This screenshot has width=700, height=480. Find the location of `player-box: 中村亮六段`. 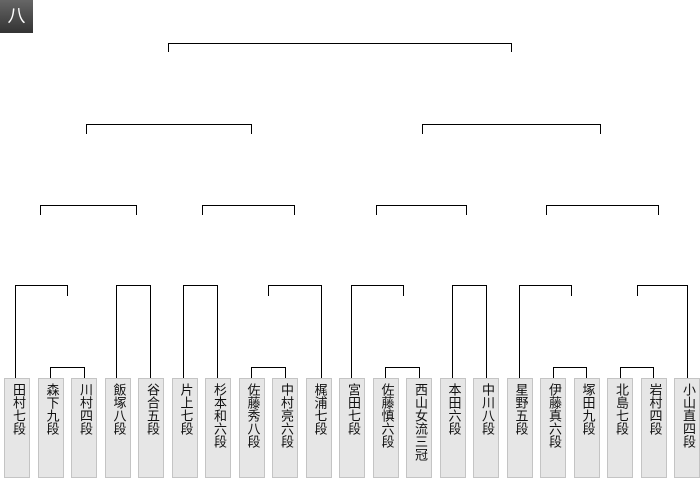

player-box: 中村亮六段 is located at coordinates (285, 428).